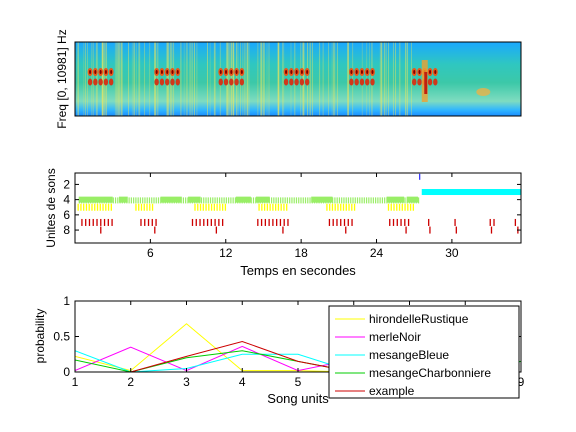 The height and width of the screenshot is (432, 576). What do you see at coordinates (284, 79) in the screenshot?
I see `spectrogram-energy` at bounding box center [284, 79].